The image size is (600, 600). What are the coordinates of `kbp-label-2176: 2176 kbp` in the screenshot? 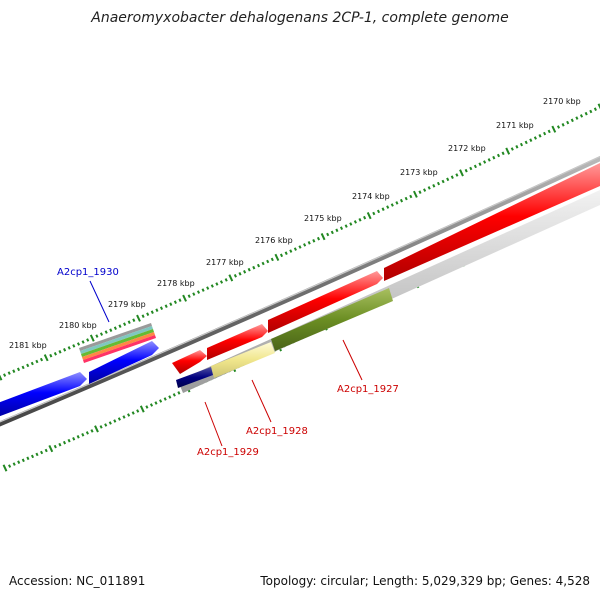 It's located at (274, 240).